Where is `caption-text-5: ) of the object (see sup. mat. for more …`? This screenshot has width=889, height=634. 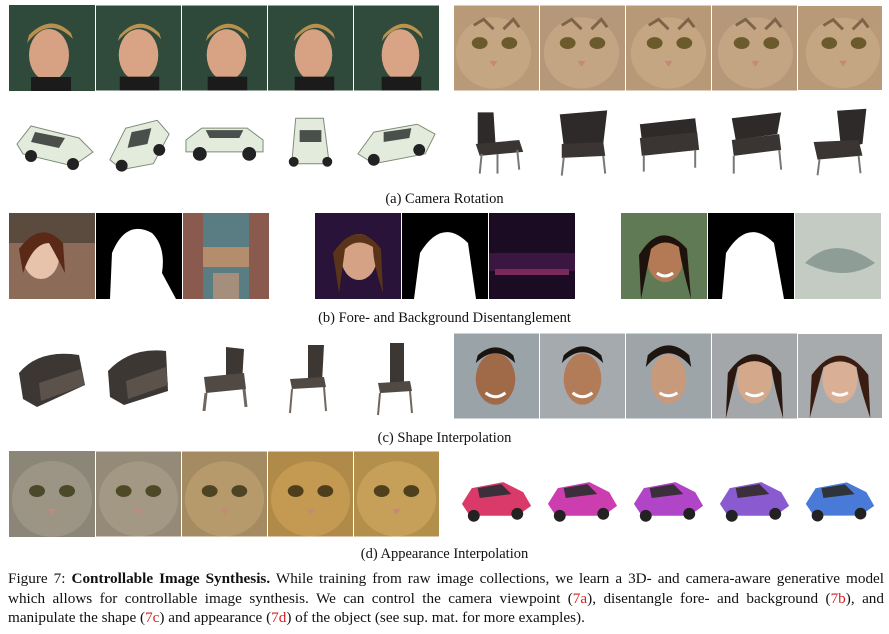 caption-text-5: ) of the object (see sup. mat. for more … is located at coordinates (435, 617).